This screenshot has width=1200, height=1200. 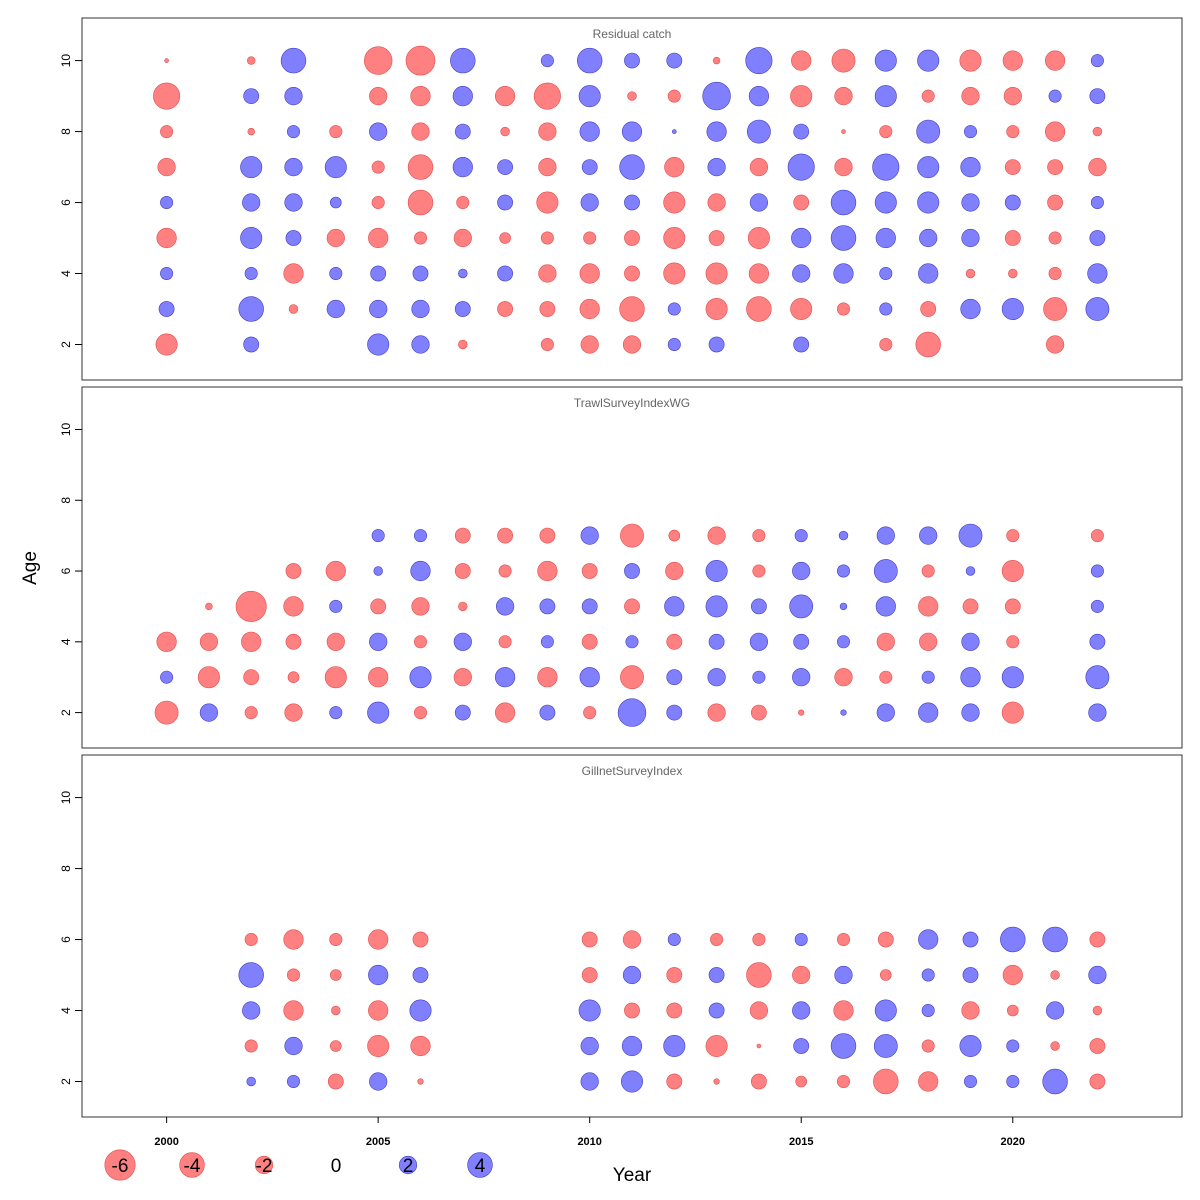 I want to click on y-tick-label: 6, so click(x=66, y=202).